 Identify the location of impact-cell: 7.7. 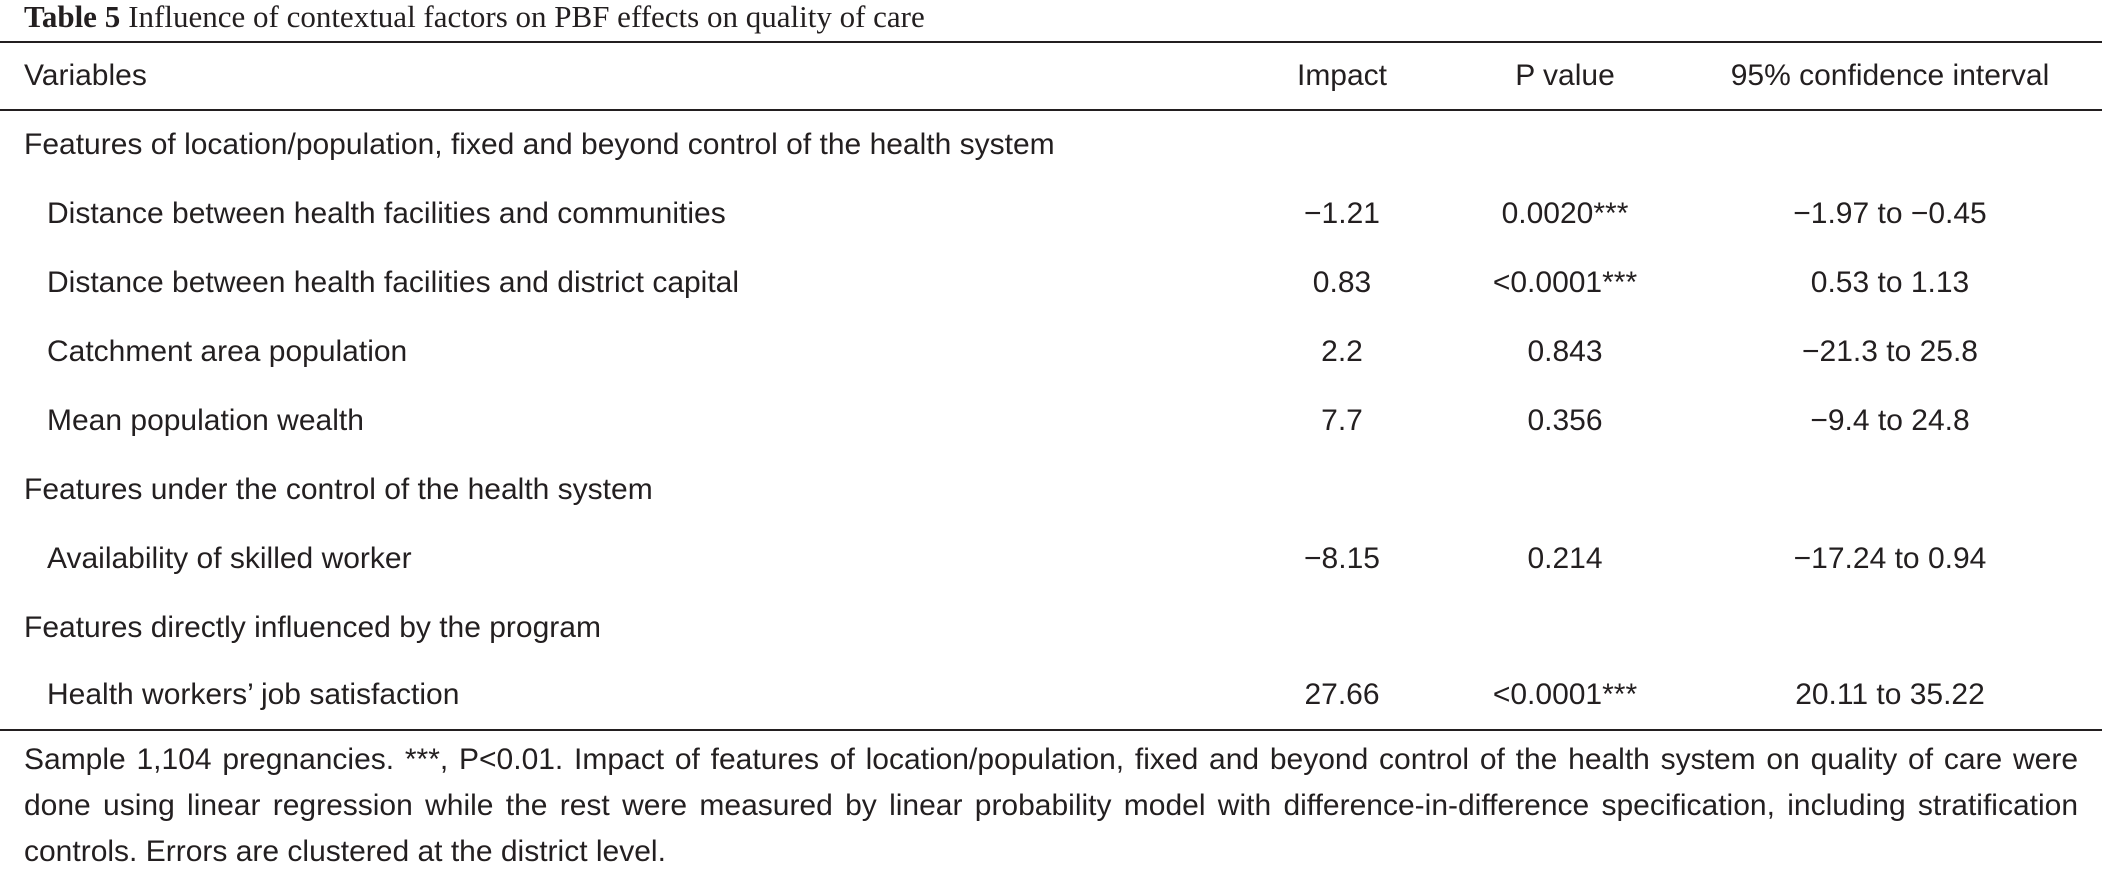
(1342, 420).